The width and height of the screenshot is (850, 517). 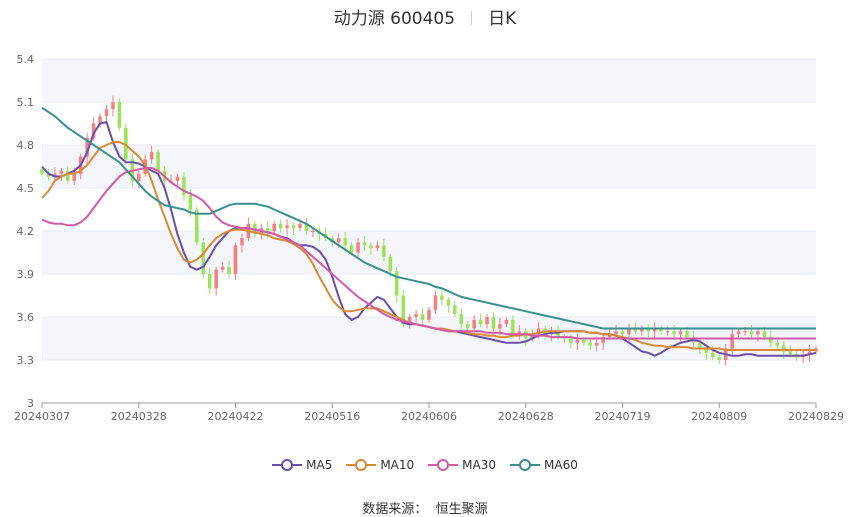 What do you see at coordinates (26, 231) in the screenshot?
I see `y-tick-label: 4.2` at bounding box center [26, 231].